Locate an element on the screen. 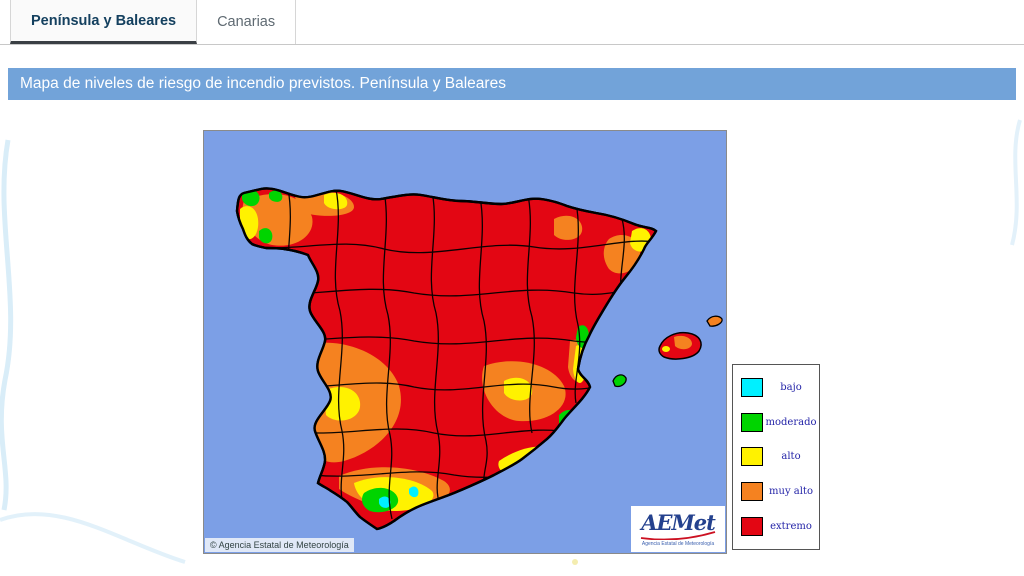  aemet-logo-text: AEMet is located at coordinates (678, 522).